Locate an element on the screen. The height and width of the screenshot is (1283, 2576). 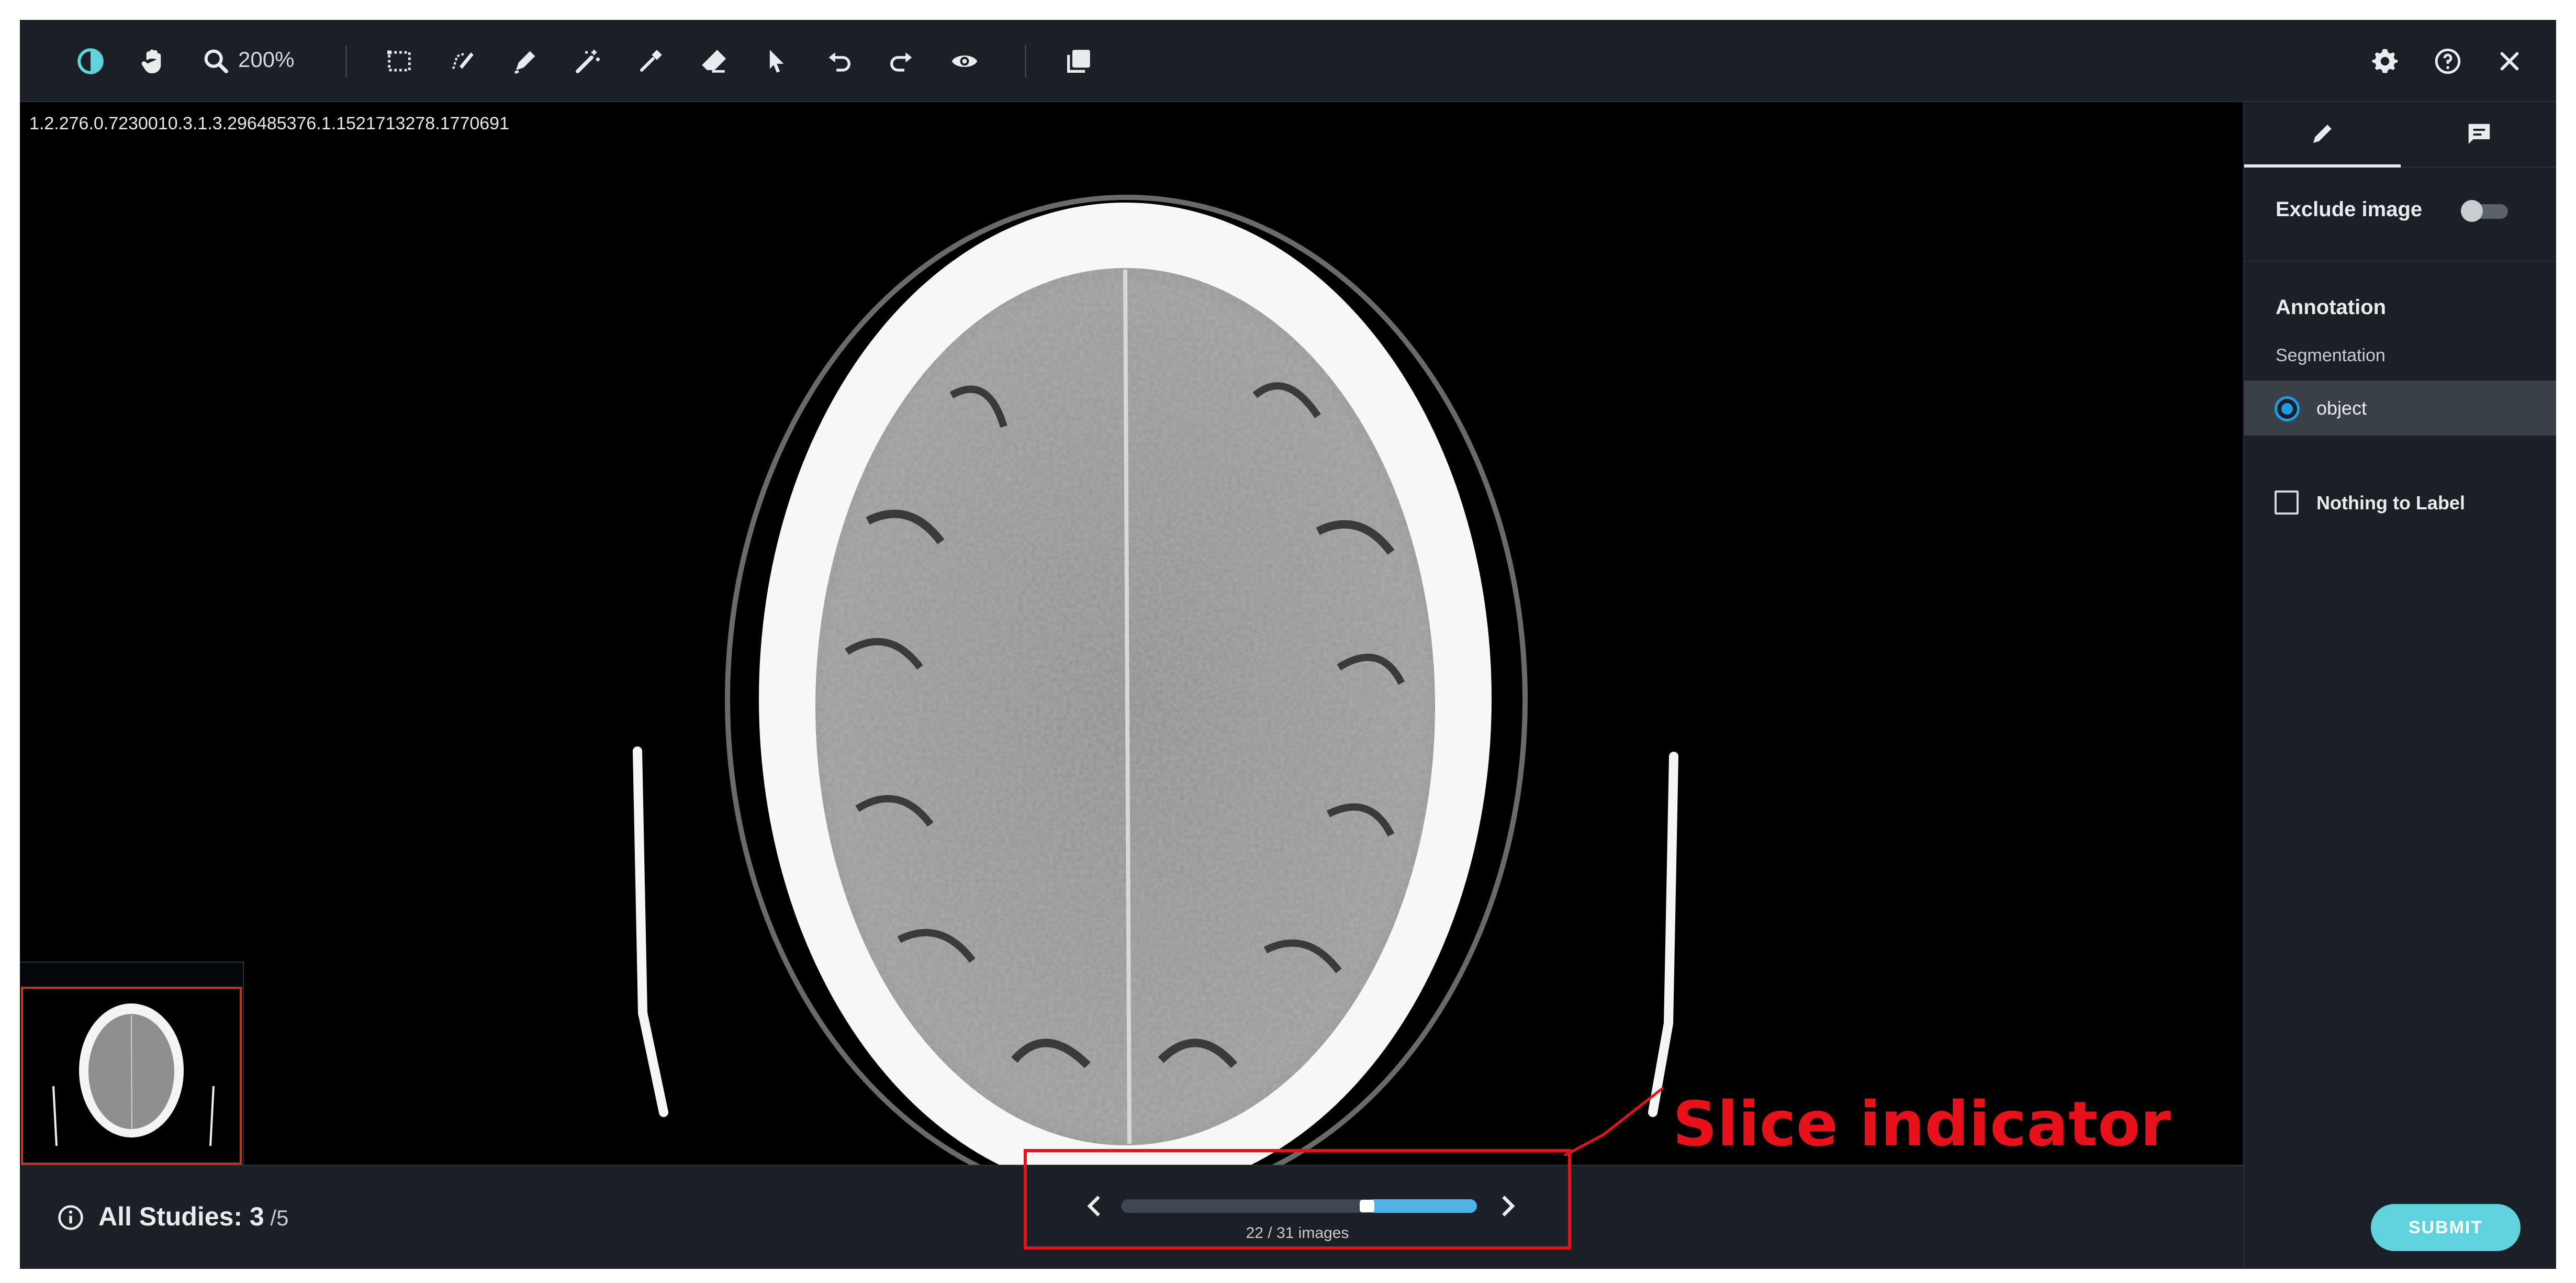
comment-icon is located at coordinates (2479, 134).